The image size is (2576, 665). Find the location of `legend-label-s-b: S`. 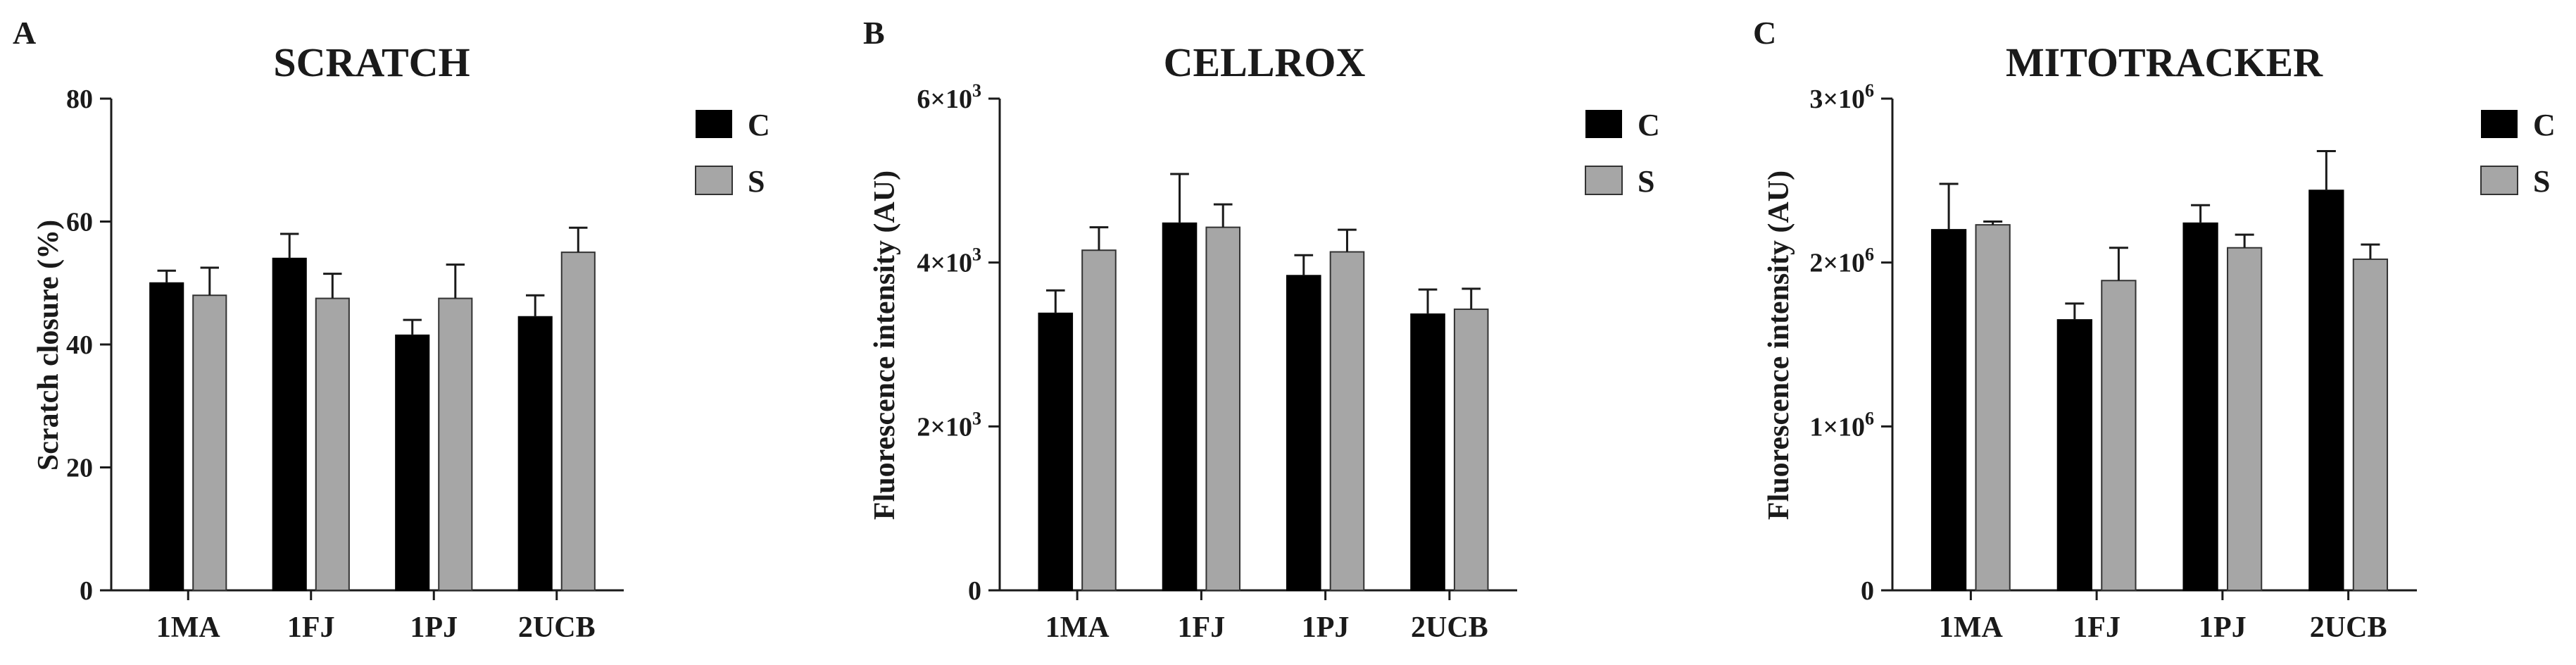

legend-label-s-b: S is located at coordinates (1646, 181).